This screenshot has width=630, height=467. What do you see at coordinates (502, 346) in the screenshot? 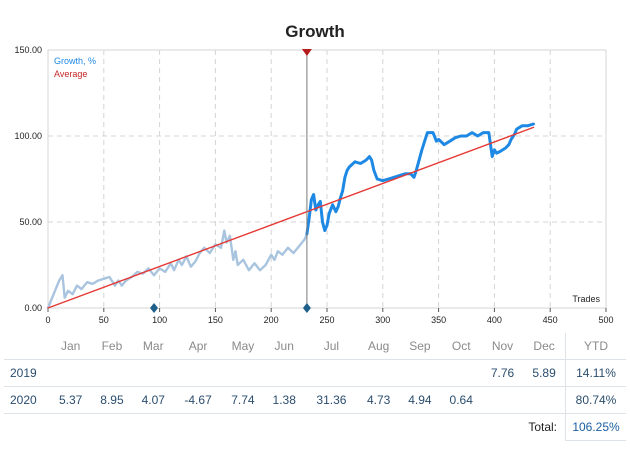
I see `month-header: Nov` at bounding box center [502, 346].